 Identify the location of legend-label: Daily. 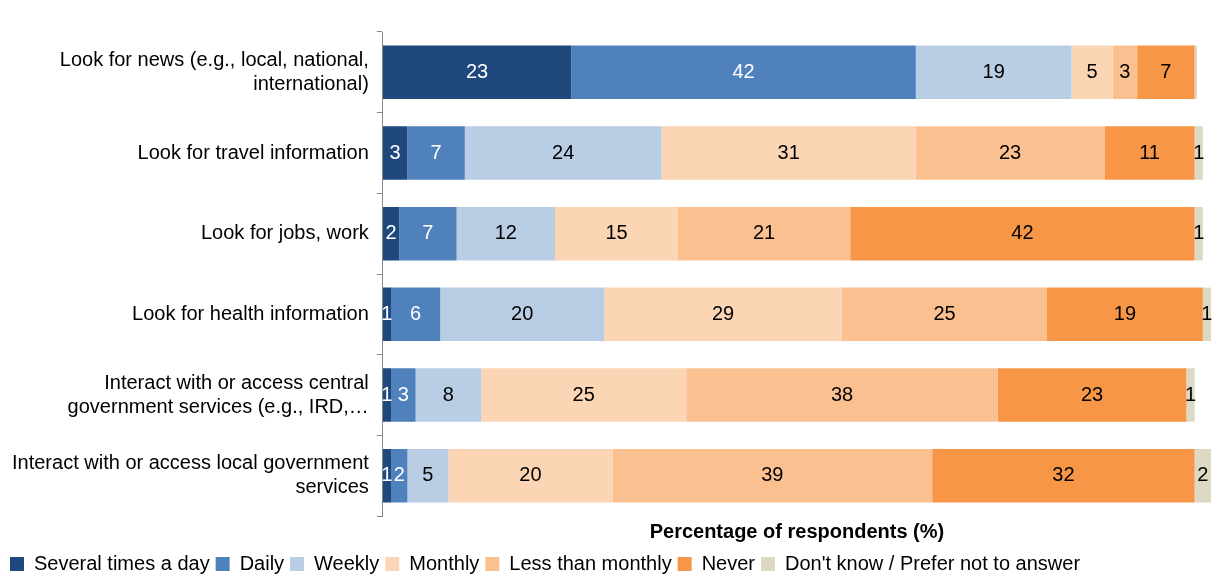
(262, 562).